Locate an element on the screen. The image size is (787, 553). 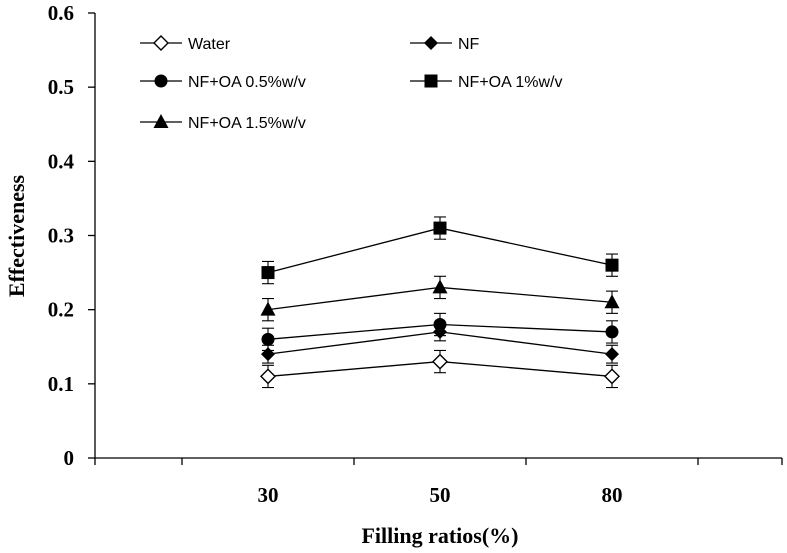
legend-item: NF+OA 1%w/v is located at coordinates (486, 82).